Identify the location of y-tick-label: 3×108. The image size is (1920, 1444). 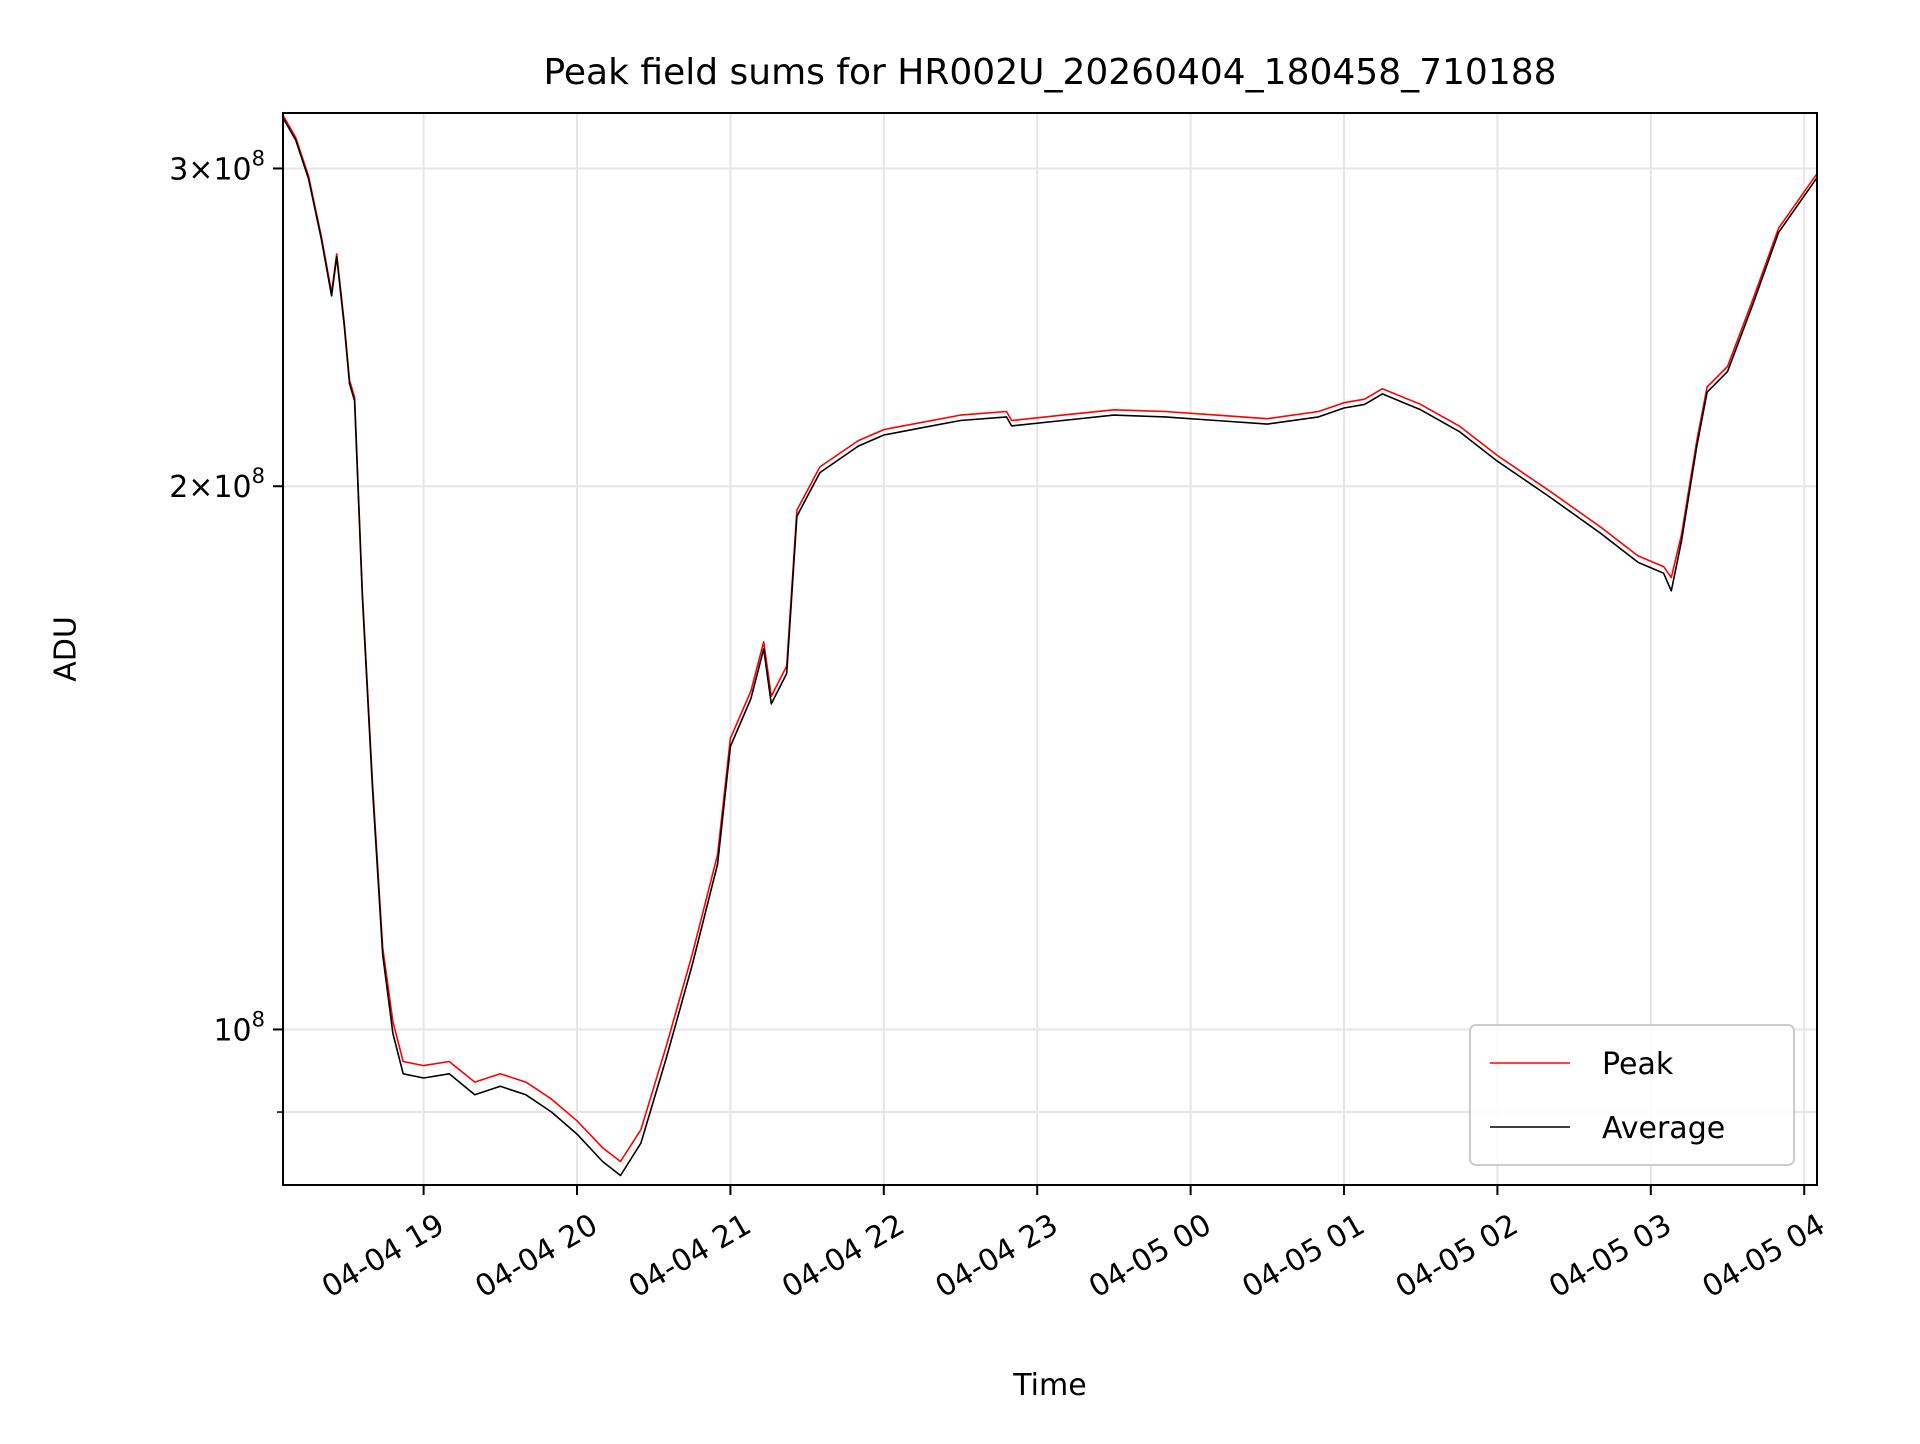
(217, 166).